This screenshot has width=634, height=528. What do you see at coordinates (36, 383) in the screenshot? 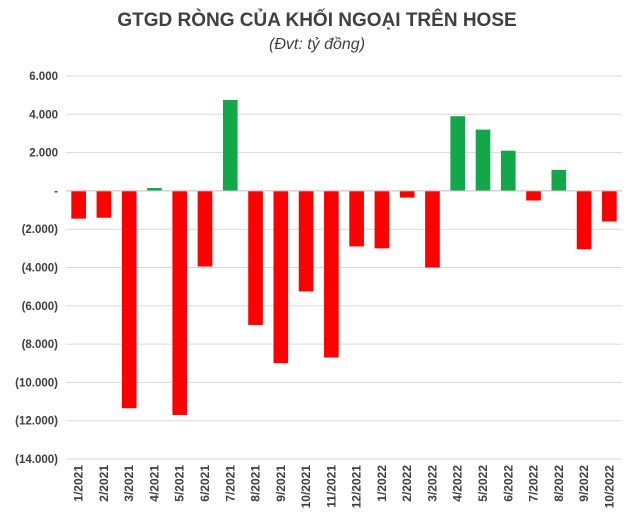
I see `y-tick-label: (10.000)` at bounding box center [36, 383].